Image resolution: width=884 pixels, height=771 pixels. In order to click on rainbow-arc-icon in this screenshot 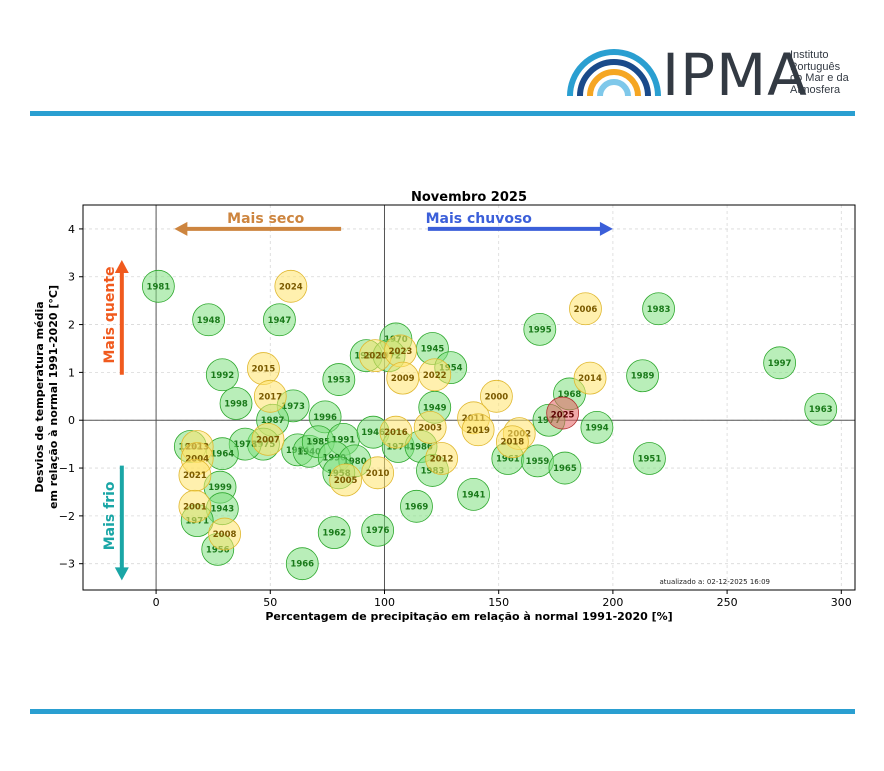, I will do `click(614, 73)`.